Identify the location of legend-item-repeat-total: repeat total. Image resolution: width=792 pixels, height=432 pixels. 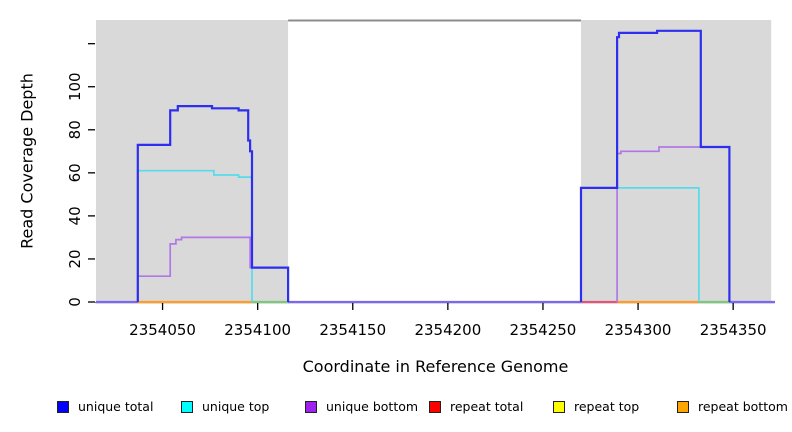
(476, 406).